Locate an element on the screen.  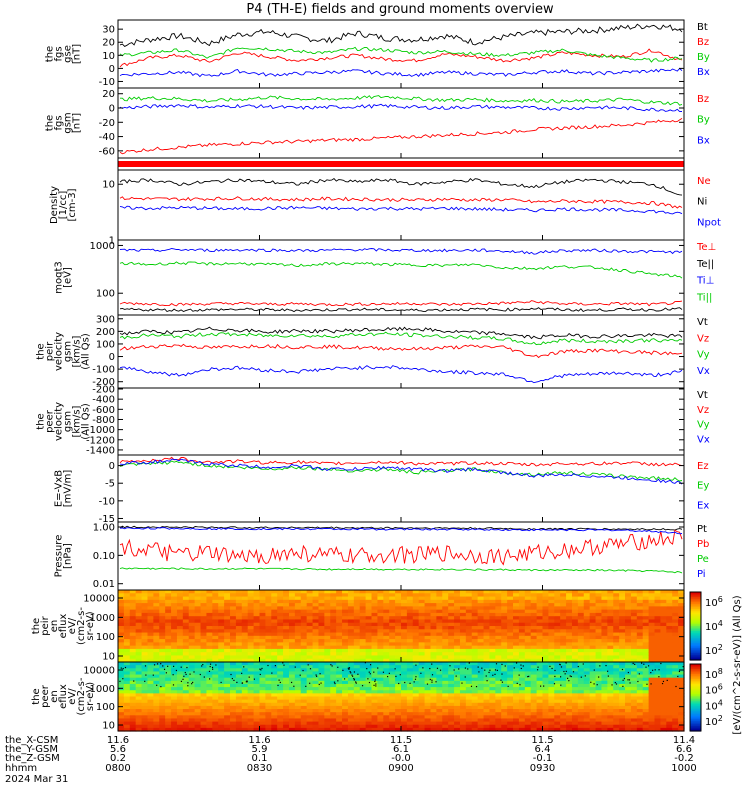
y-tick-label: -600 is located at coordinates (103, 410).